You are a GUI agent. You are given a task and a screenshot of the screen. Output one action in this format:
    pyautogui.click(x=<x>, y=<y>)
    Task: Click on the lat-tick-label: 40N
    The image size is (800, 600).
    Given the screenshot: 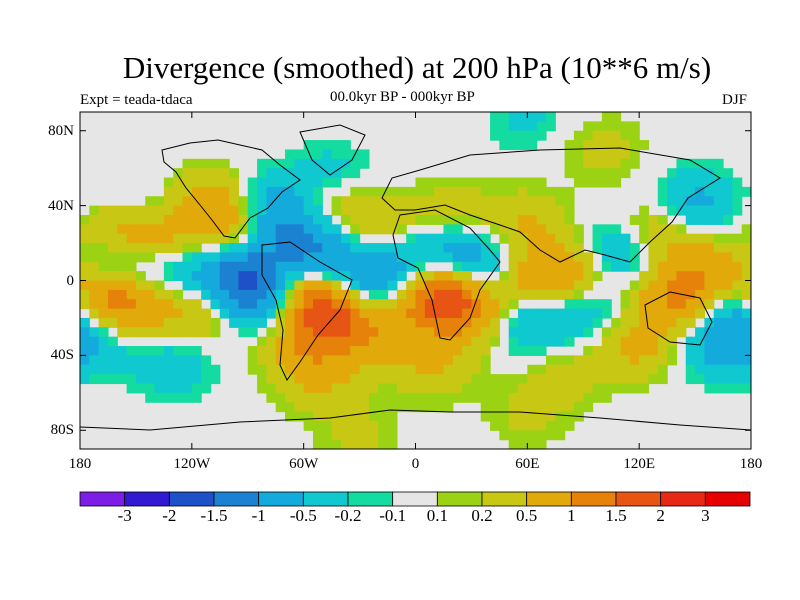 What is the action you would take?
    pyautogui.click(x=61, y=205)
    